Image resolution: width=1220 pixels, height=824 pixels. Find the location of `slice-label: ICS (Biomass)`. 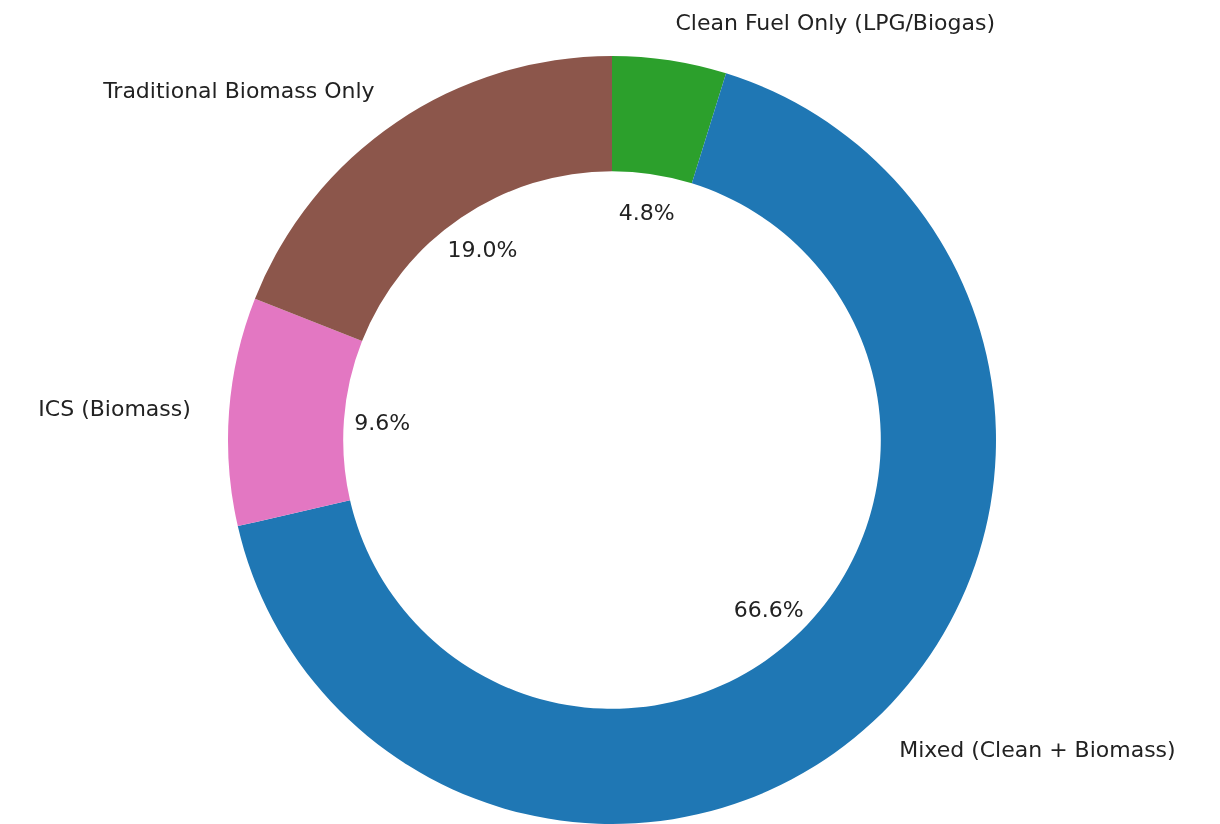

slice-label: ICS (Biomass) is located at coordinates (114, 408).